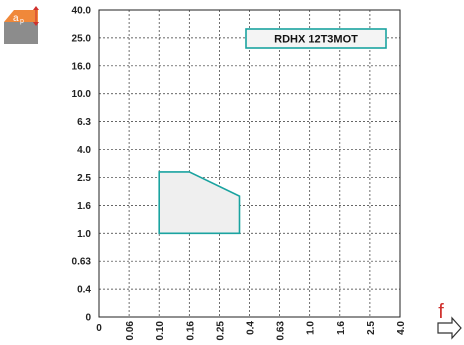  Describe the element at coordinates (84, 122) in the screenshot. I see `y-tick-label: 6.3` at that location.